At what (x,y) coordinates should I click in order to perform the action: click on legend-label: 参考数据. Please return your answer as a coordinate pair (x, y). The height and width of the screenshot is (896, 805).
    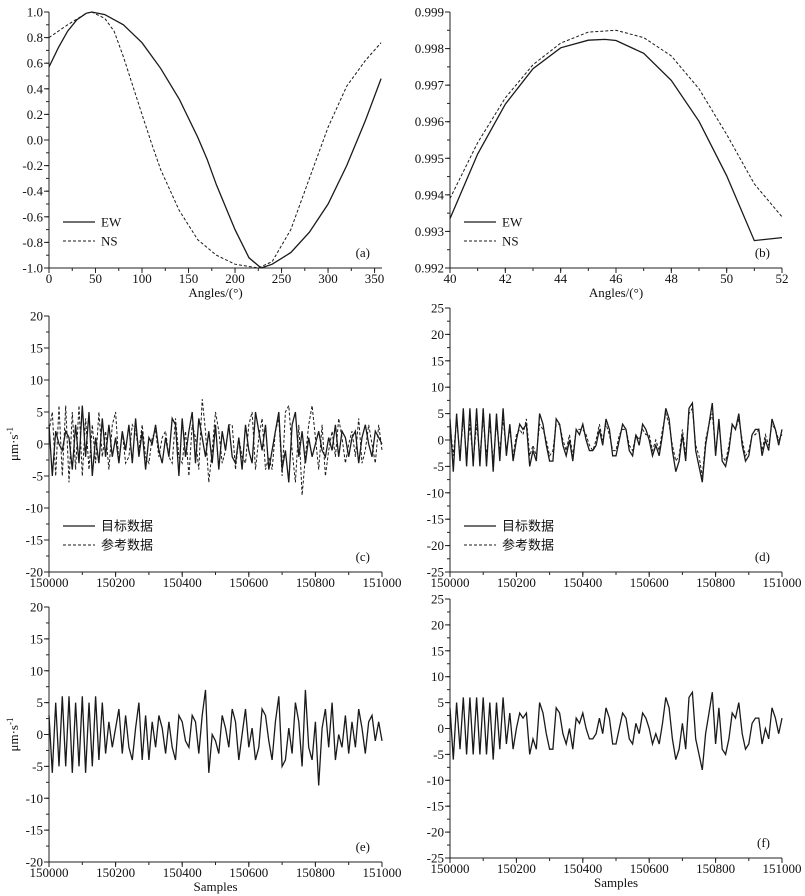
    Looking at the image, I should click on (528, 545).